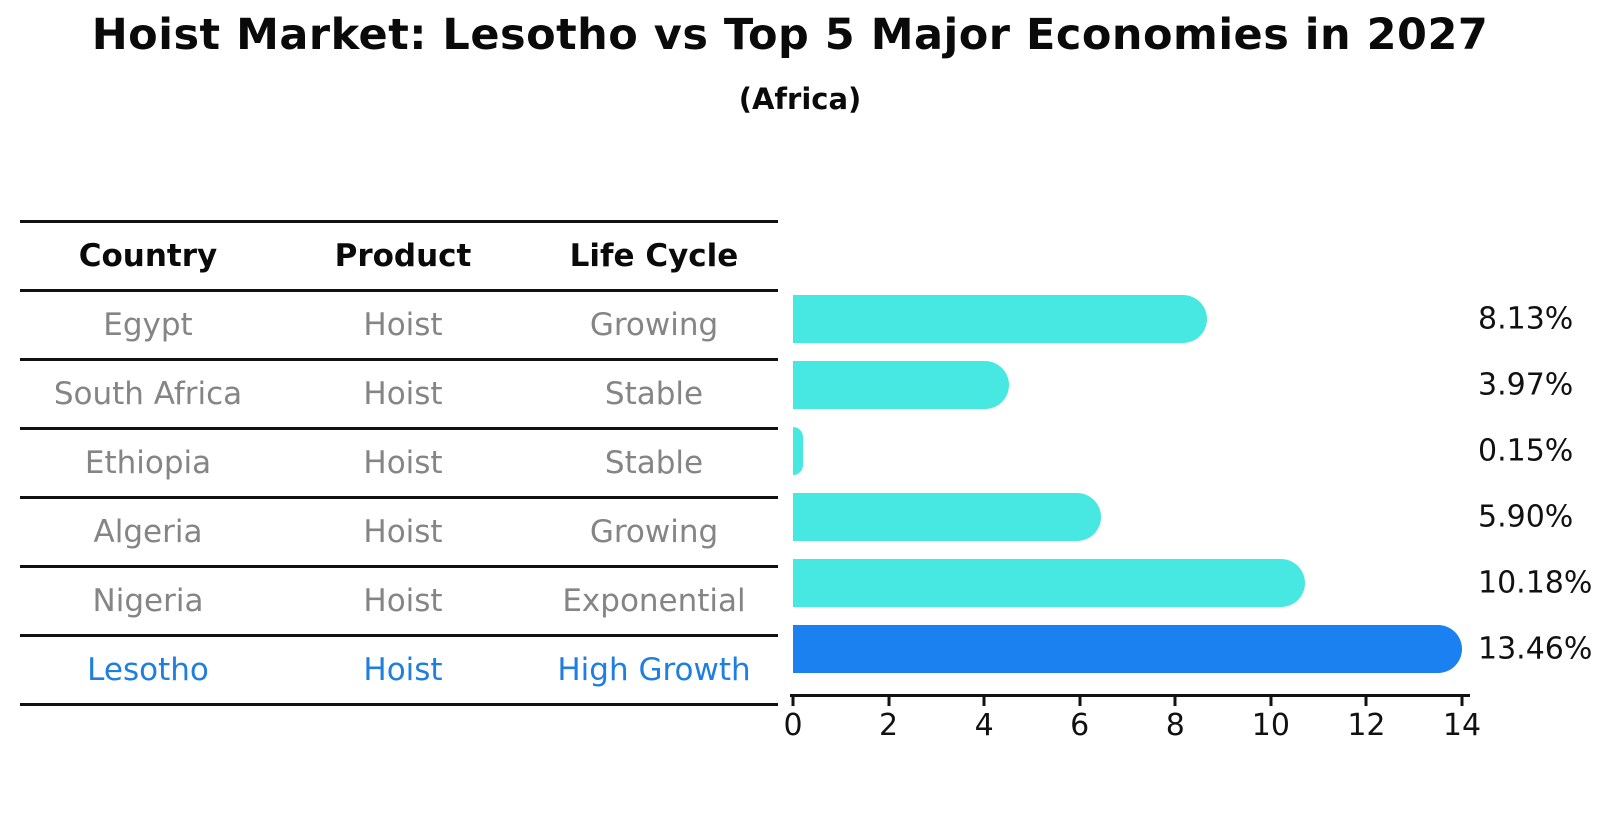  I want to click on bar-south-africa, so click(901, 385).